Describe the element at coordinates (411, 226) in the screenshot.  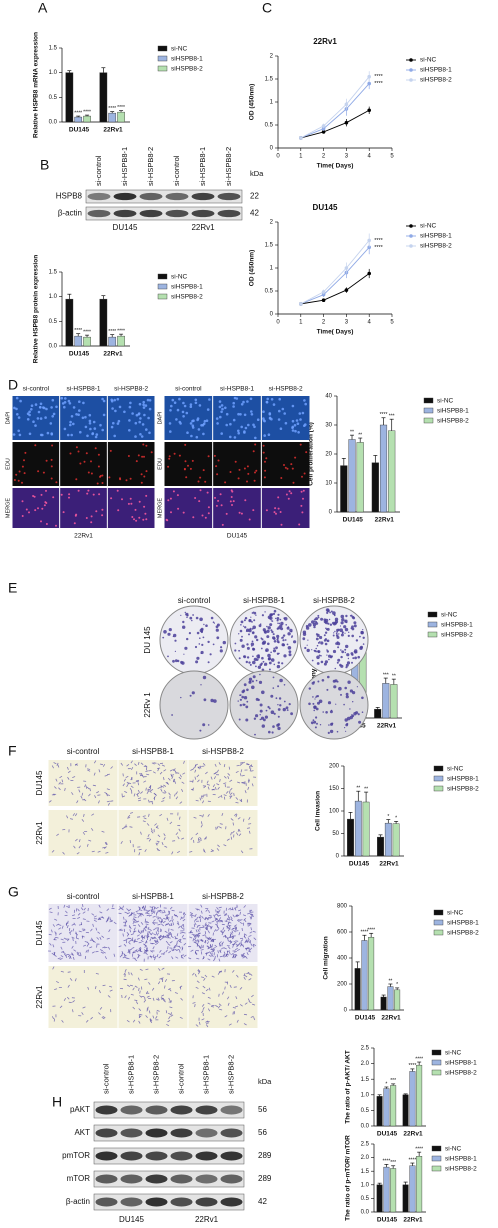
I see `legend-marker` at that location.